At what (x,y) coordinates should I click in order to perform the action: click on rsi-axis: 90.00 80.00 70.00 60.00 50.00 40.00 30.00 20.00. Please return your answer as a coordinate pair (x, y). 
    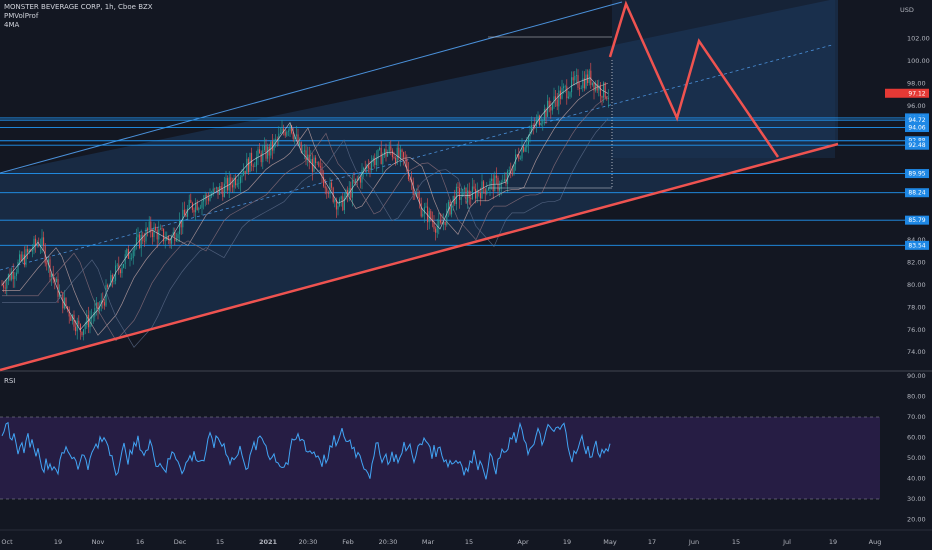
    Looking at the image, I should click on (916, 448).